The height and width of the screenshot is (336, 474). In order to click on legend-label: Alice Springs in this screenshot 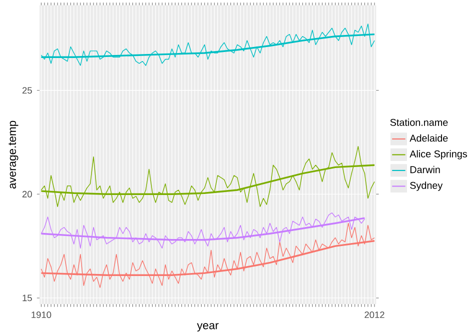, I will do `click(439, 155)`.